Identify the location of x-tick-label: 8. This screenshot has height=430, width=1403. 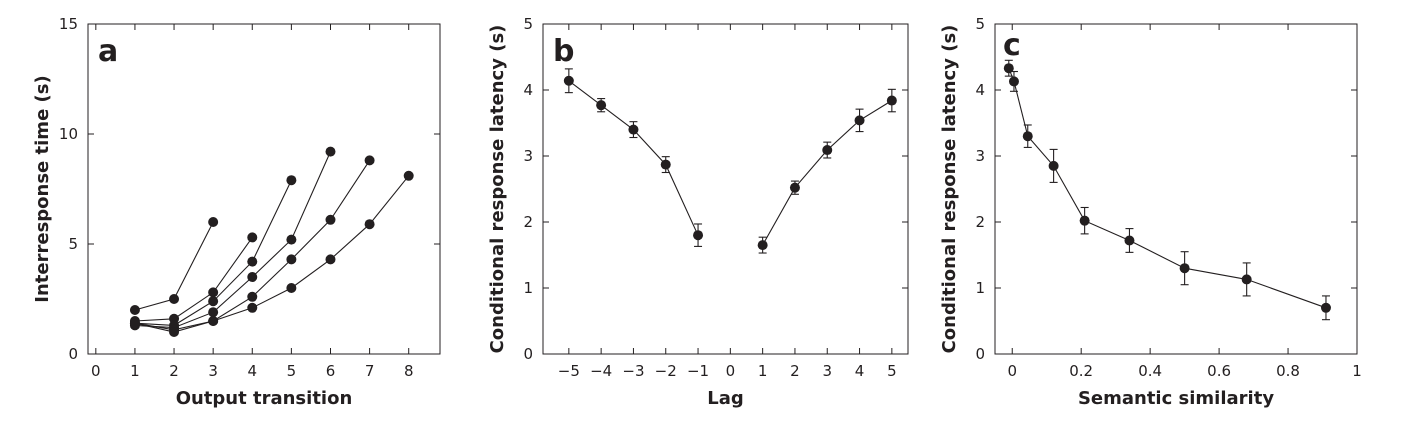
(409, 371).